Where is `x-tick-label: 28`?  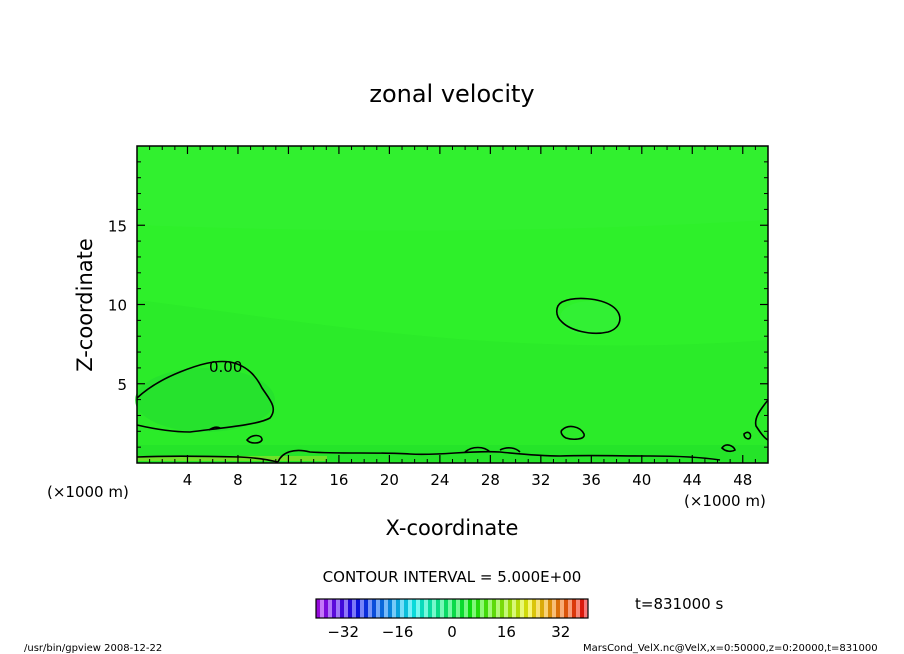
x-tick-label: 28 is located at coordinates (490, 480).